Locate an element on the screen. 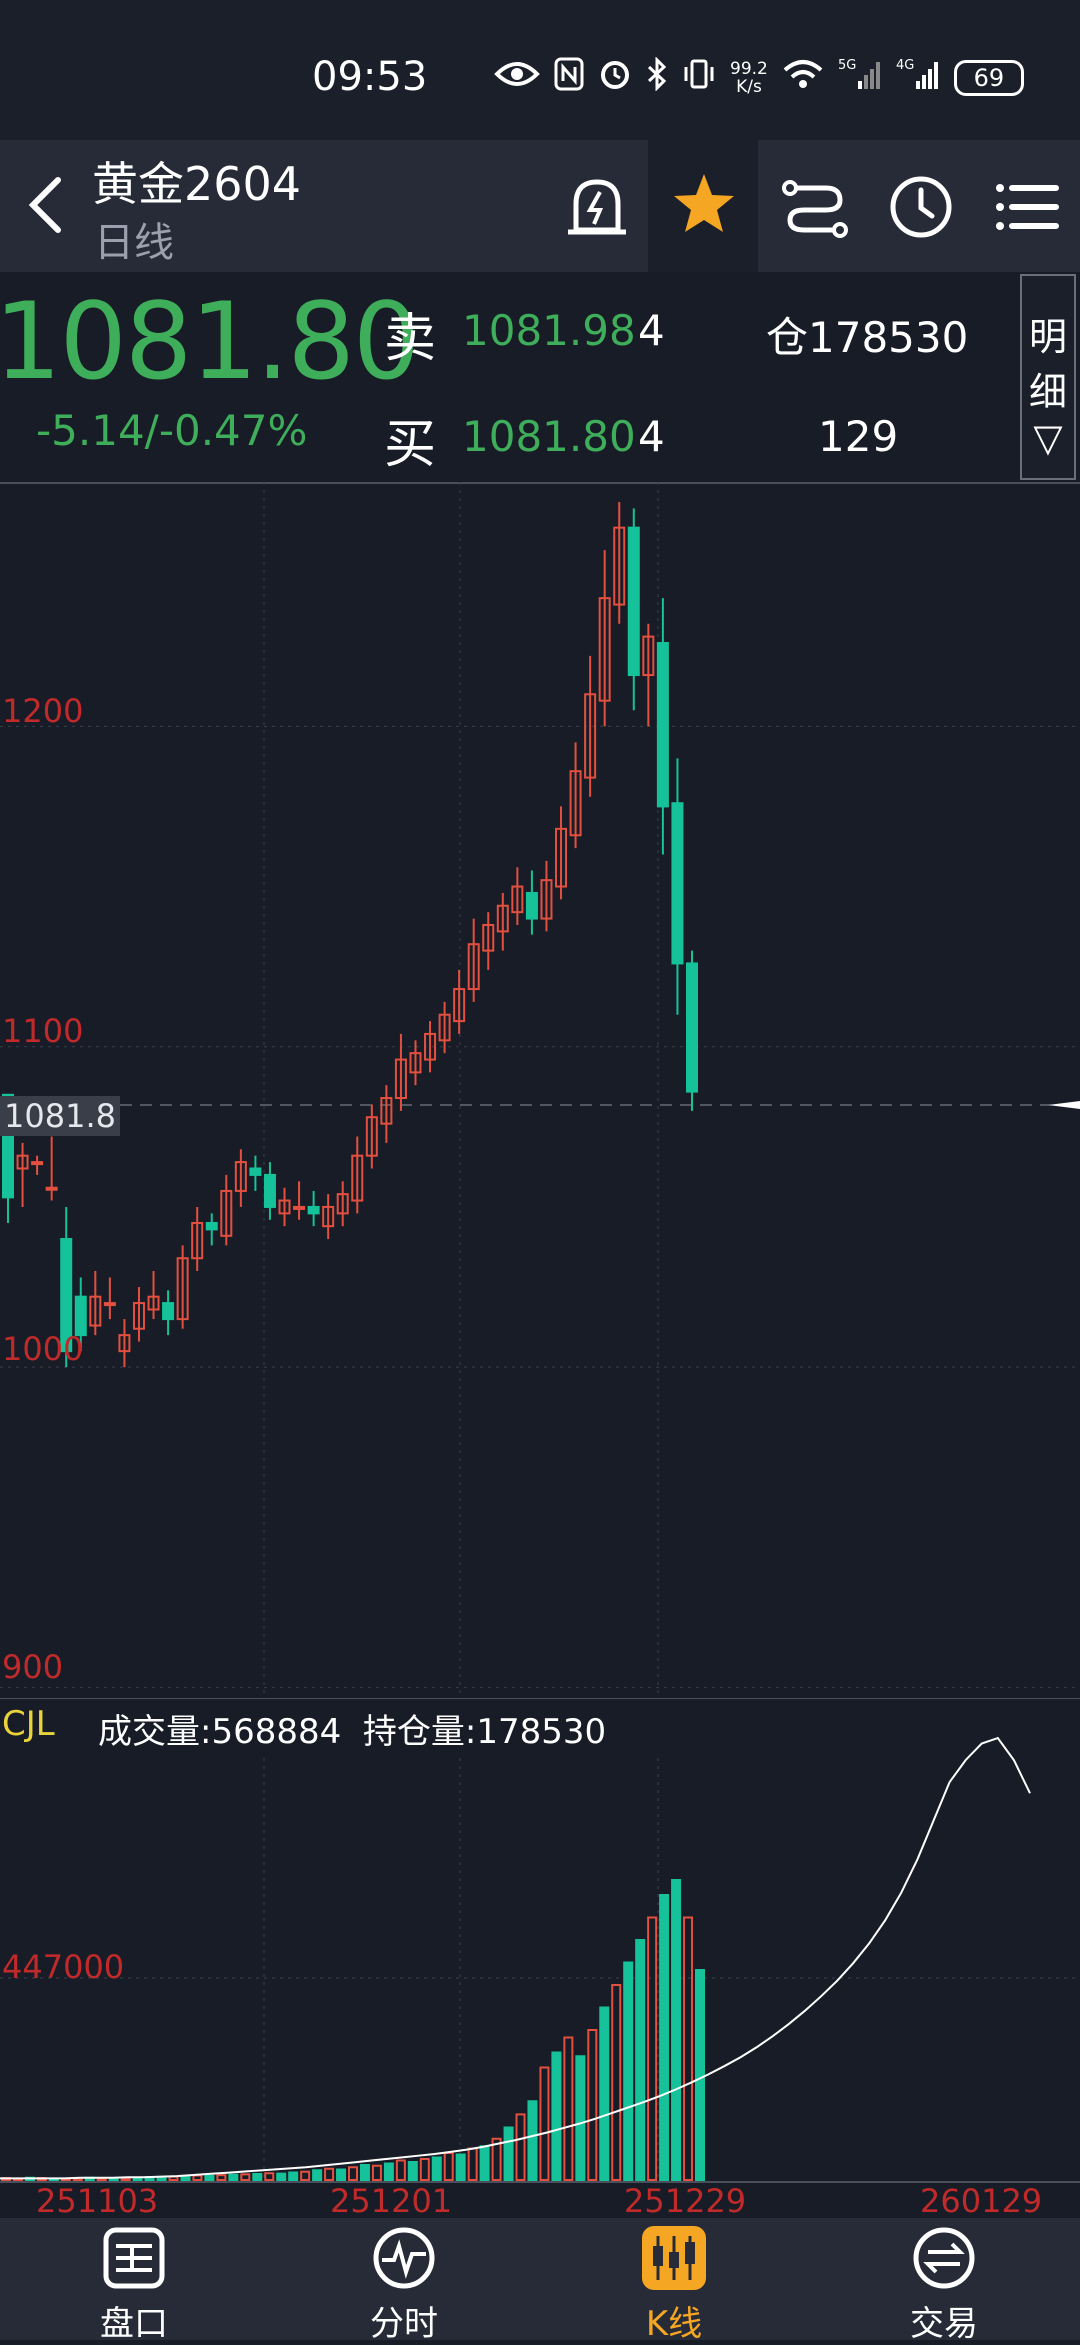  period-label: 日线 is located at coordinates (134, 243).